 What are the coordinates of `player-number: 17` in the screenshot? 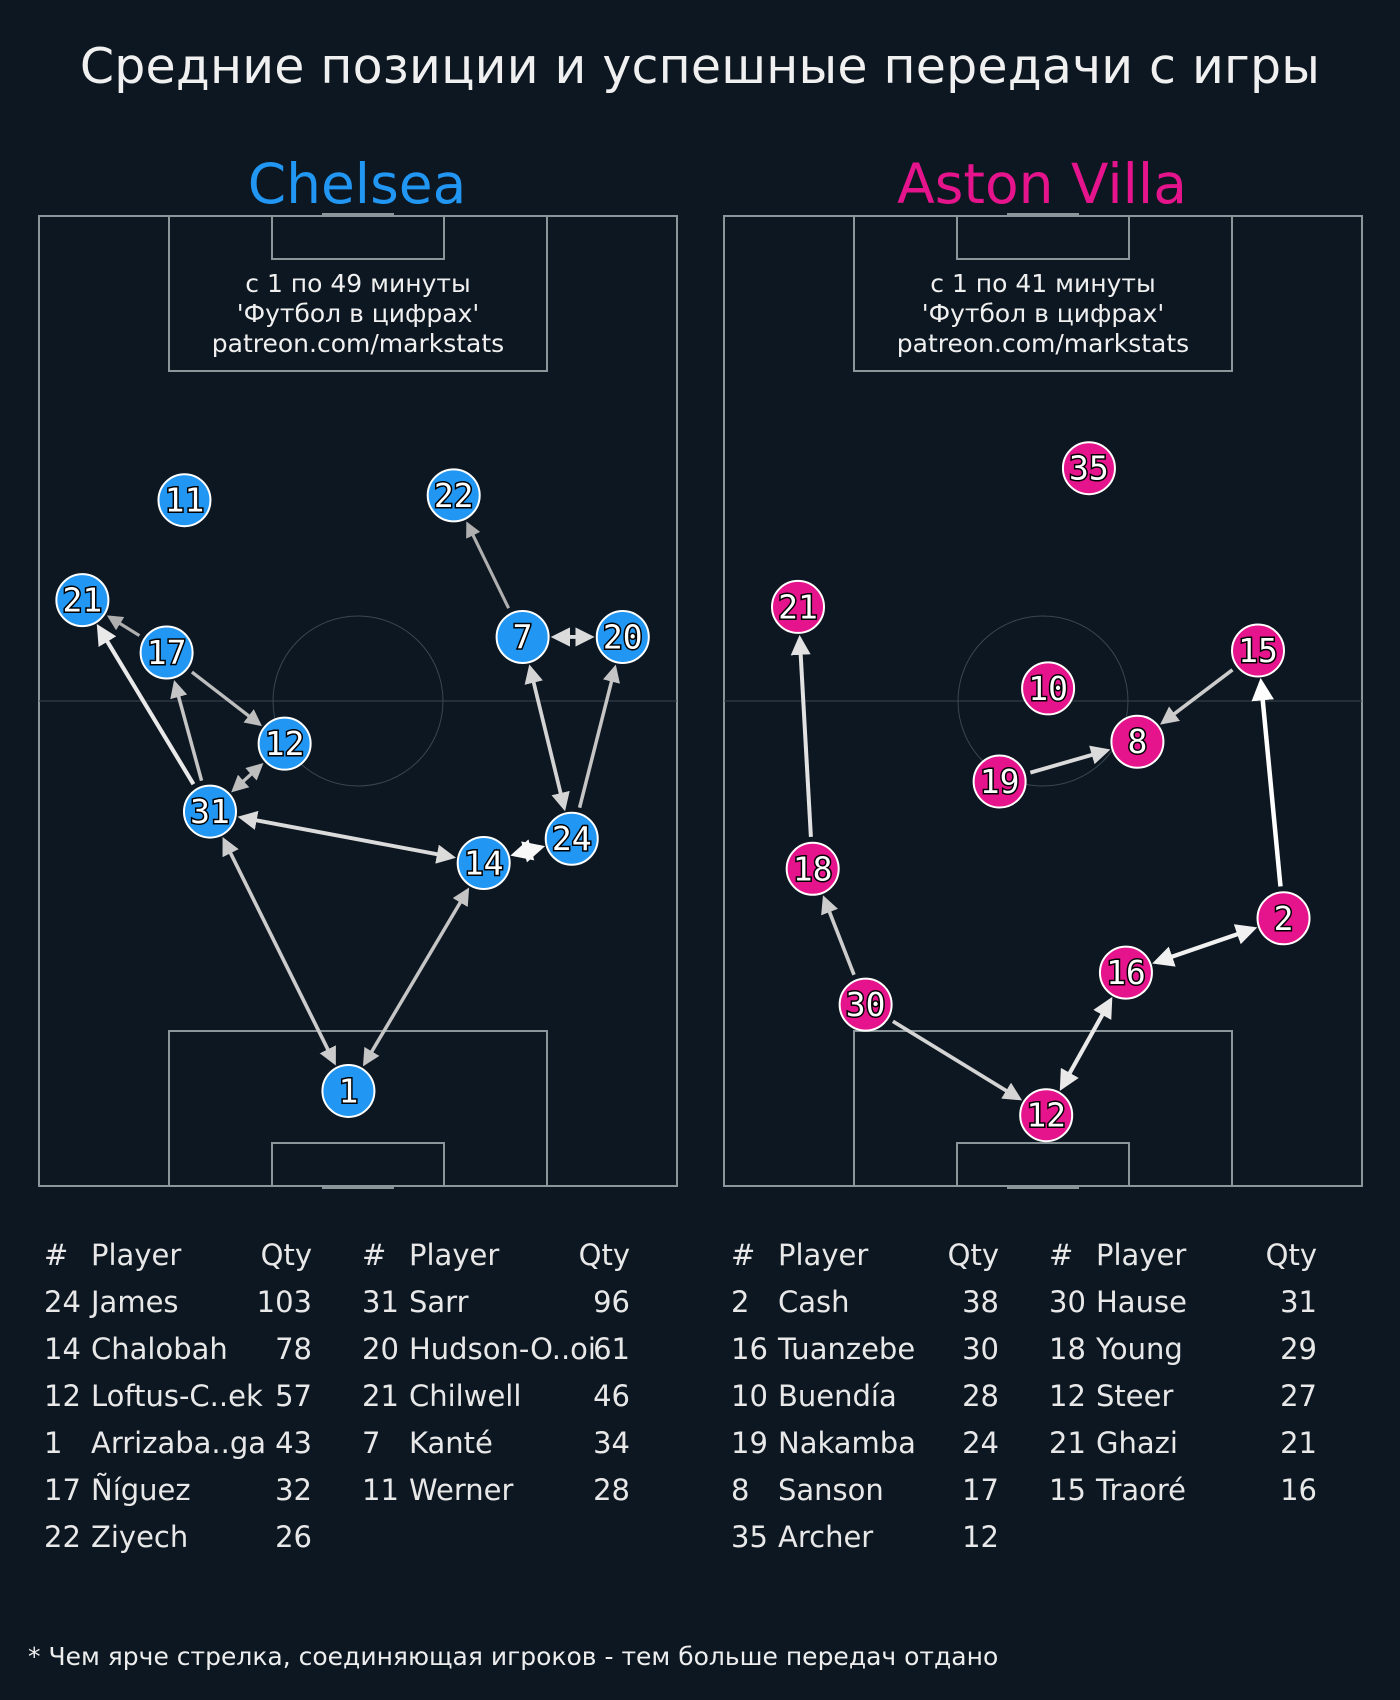 It's located at (167, 652).